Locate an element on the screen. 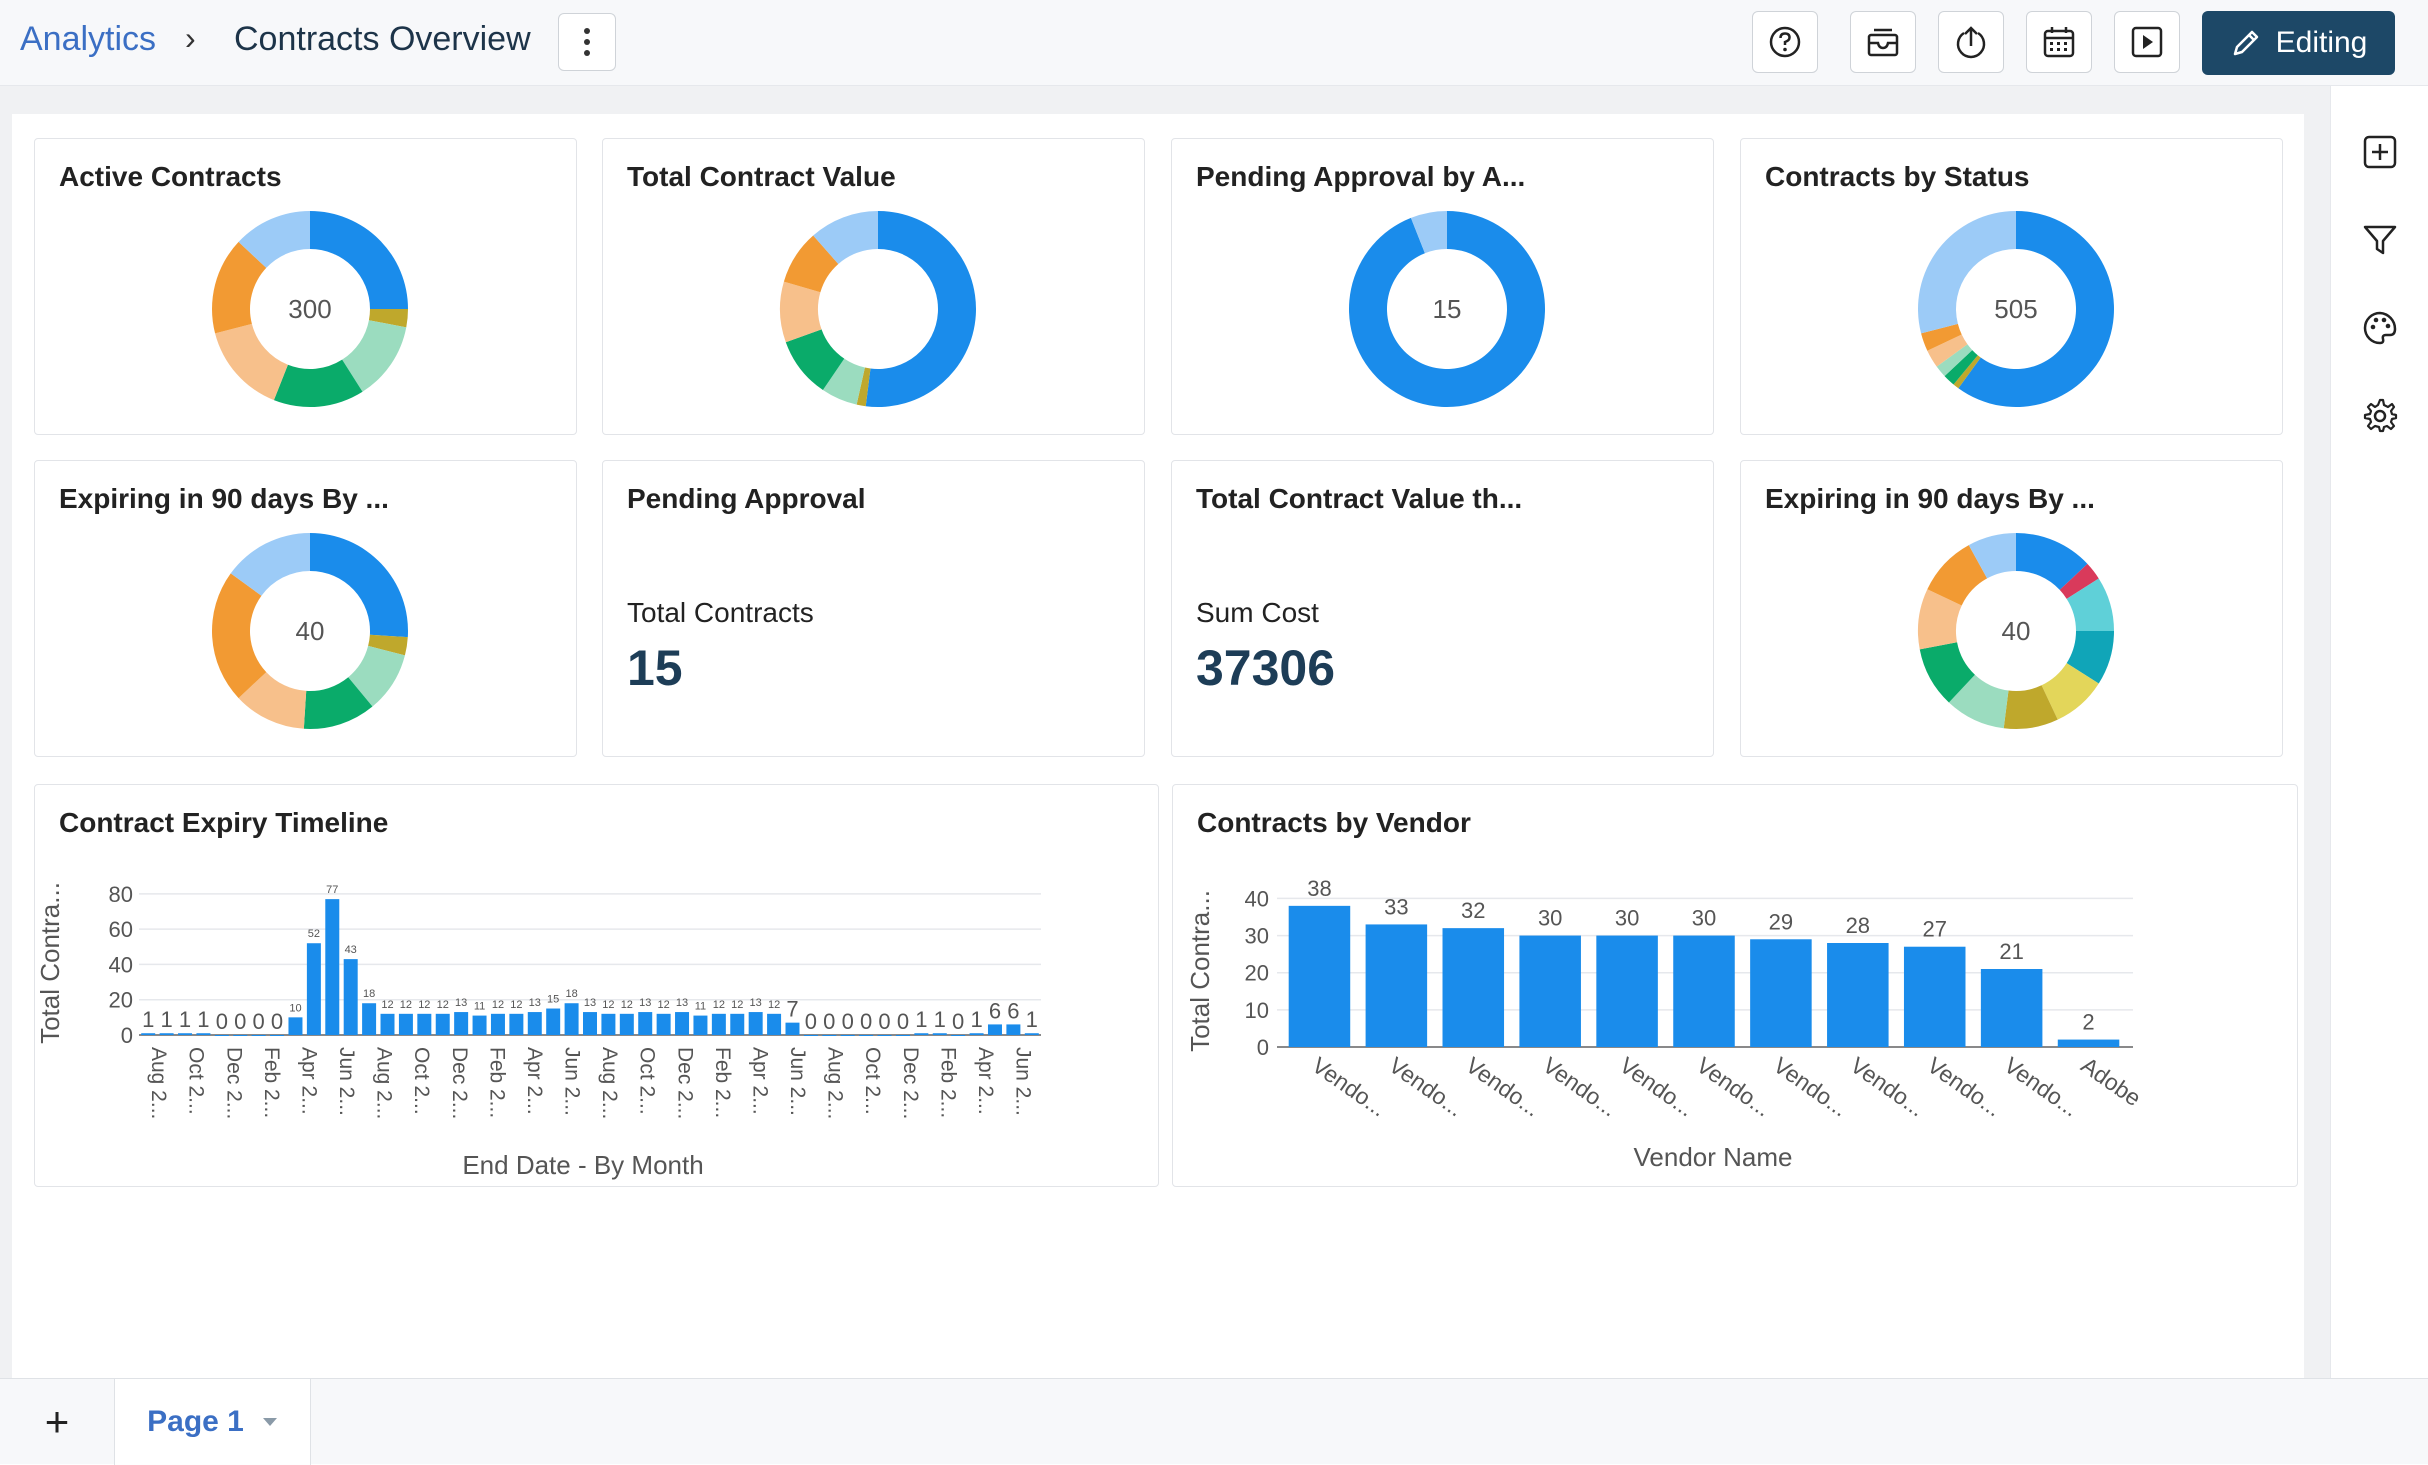 This screenshot has width=2428, height=1465. card-contracts-by-status: Contracts by Status 505 is located at coordinates (2011, 286).